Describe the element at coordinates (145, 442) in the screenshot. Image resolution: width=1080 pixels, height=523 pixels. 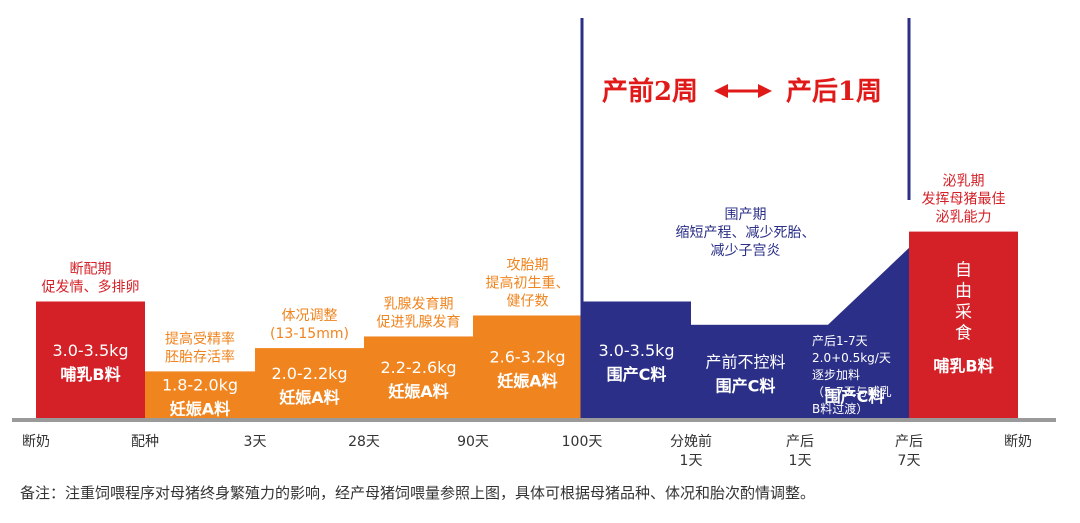
I see `x-tick-label: 配种` at that location.